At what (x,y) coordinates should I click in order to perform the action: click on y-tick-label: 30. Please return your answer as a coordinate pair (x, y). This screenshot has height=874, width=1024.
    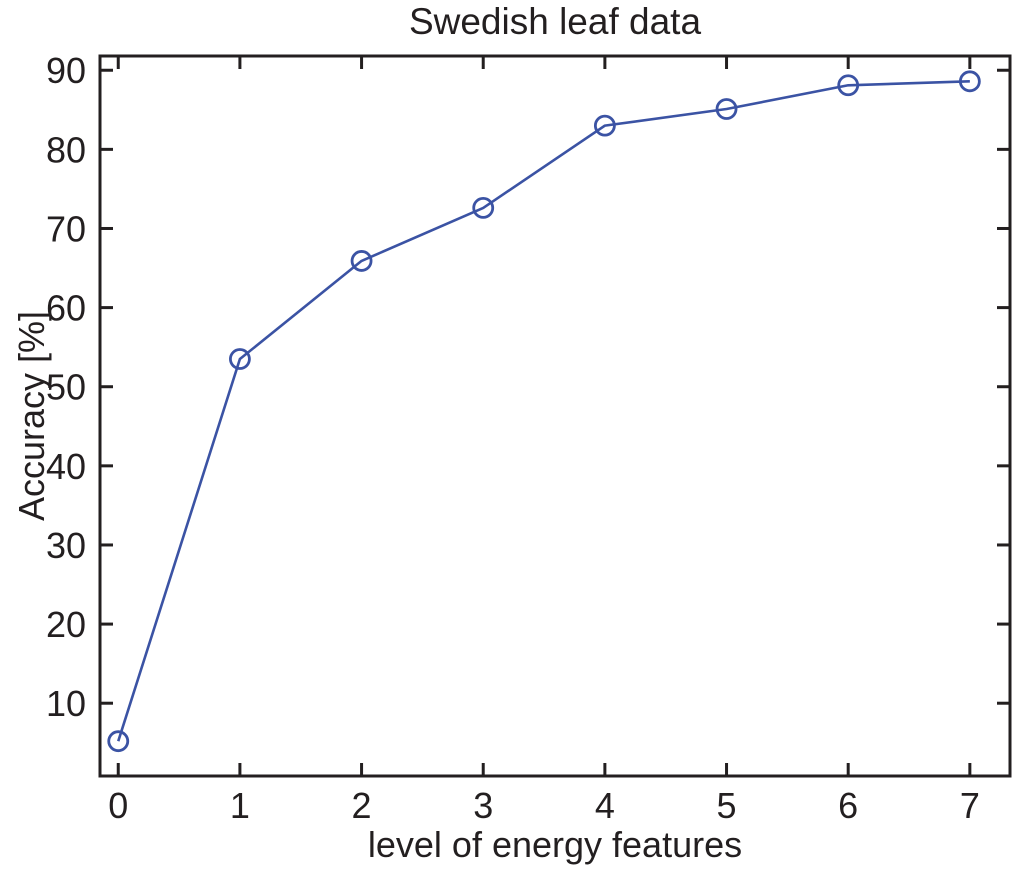
    Looking at the image, I should click on (66, 545).